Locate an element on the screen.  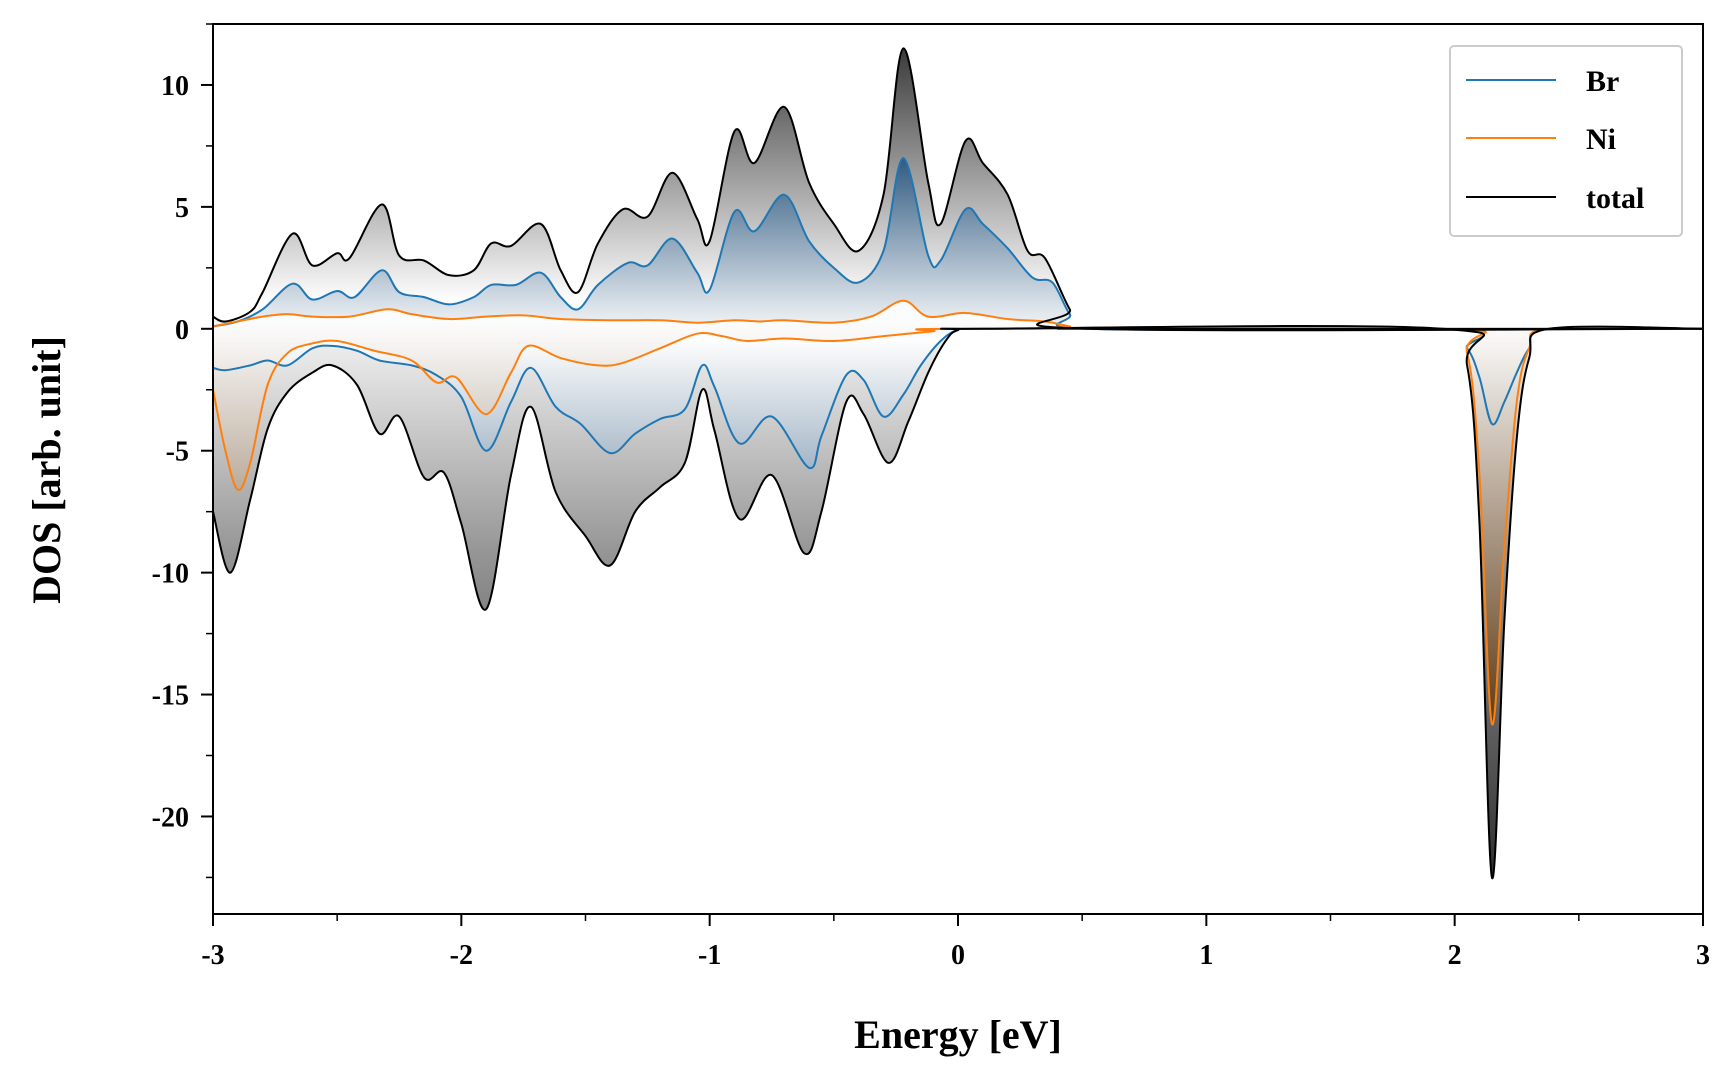
x-axis-label: Energy [eV] is located at coordinates (958, 1034).